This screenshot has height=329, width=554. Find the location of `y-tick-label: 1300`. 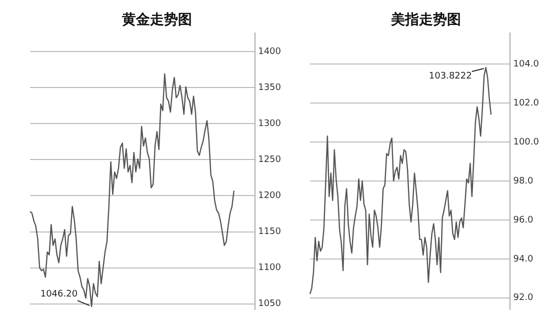

y-tick-label: 1300 is located at coordinates (270, 123).